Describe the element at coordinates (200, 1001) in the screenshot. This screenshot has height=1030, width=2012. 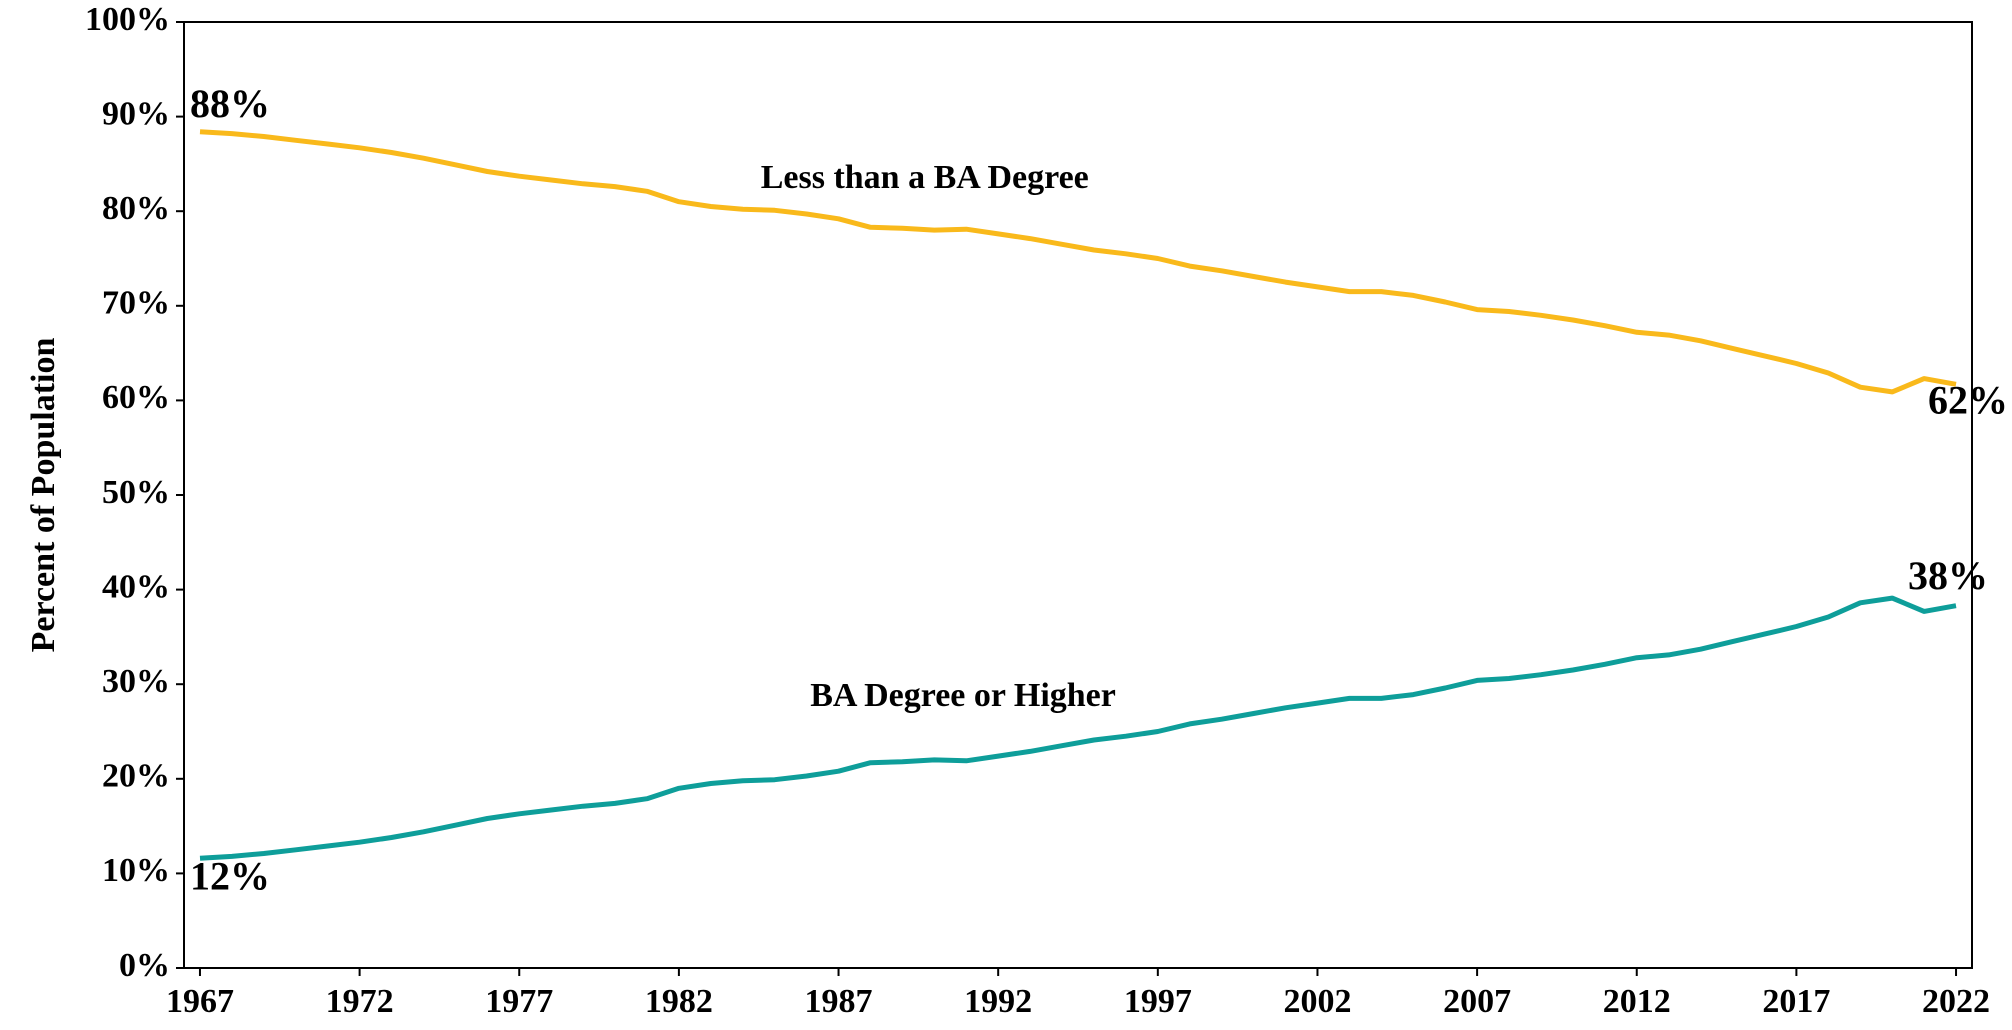
I see `x-tick-label: 1967` at that location.